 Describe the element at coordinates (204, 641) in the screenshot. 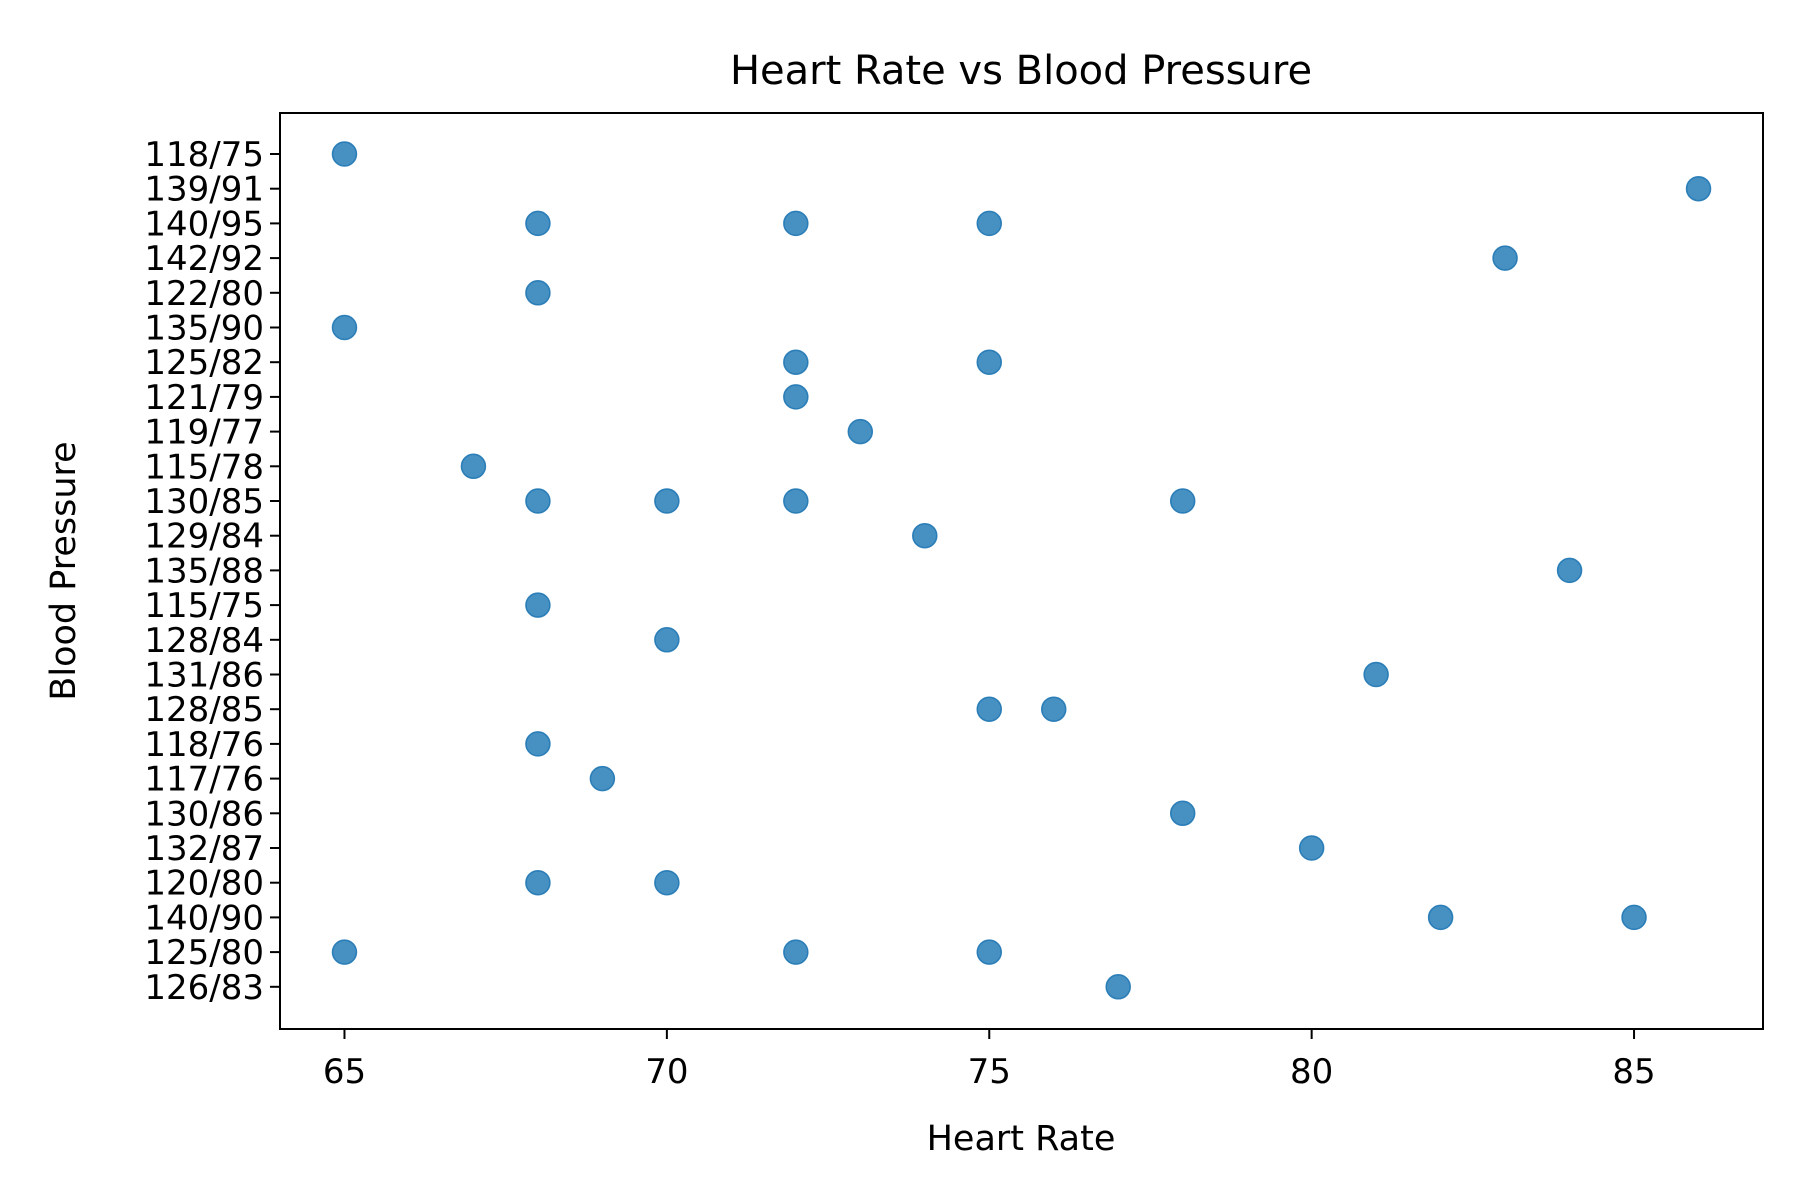

I see `y-tick-label: 128/84` at that location.